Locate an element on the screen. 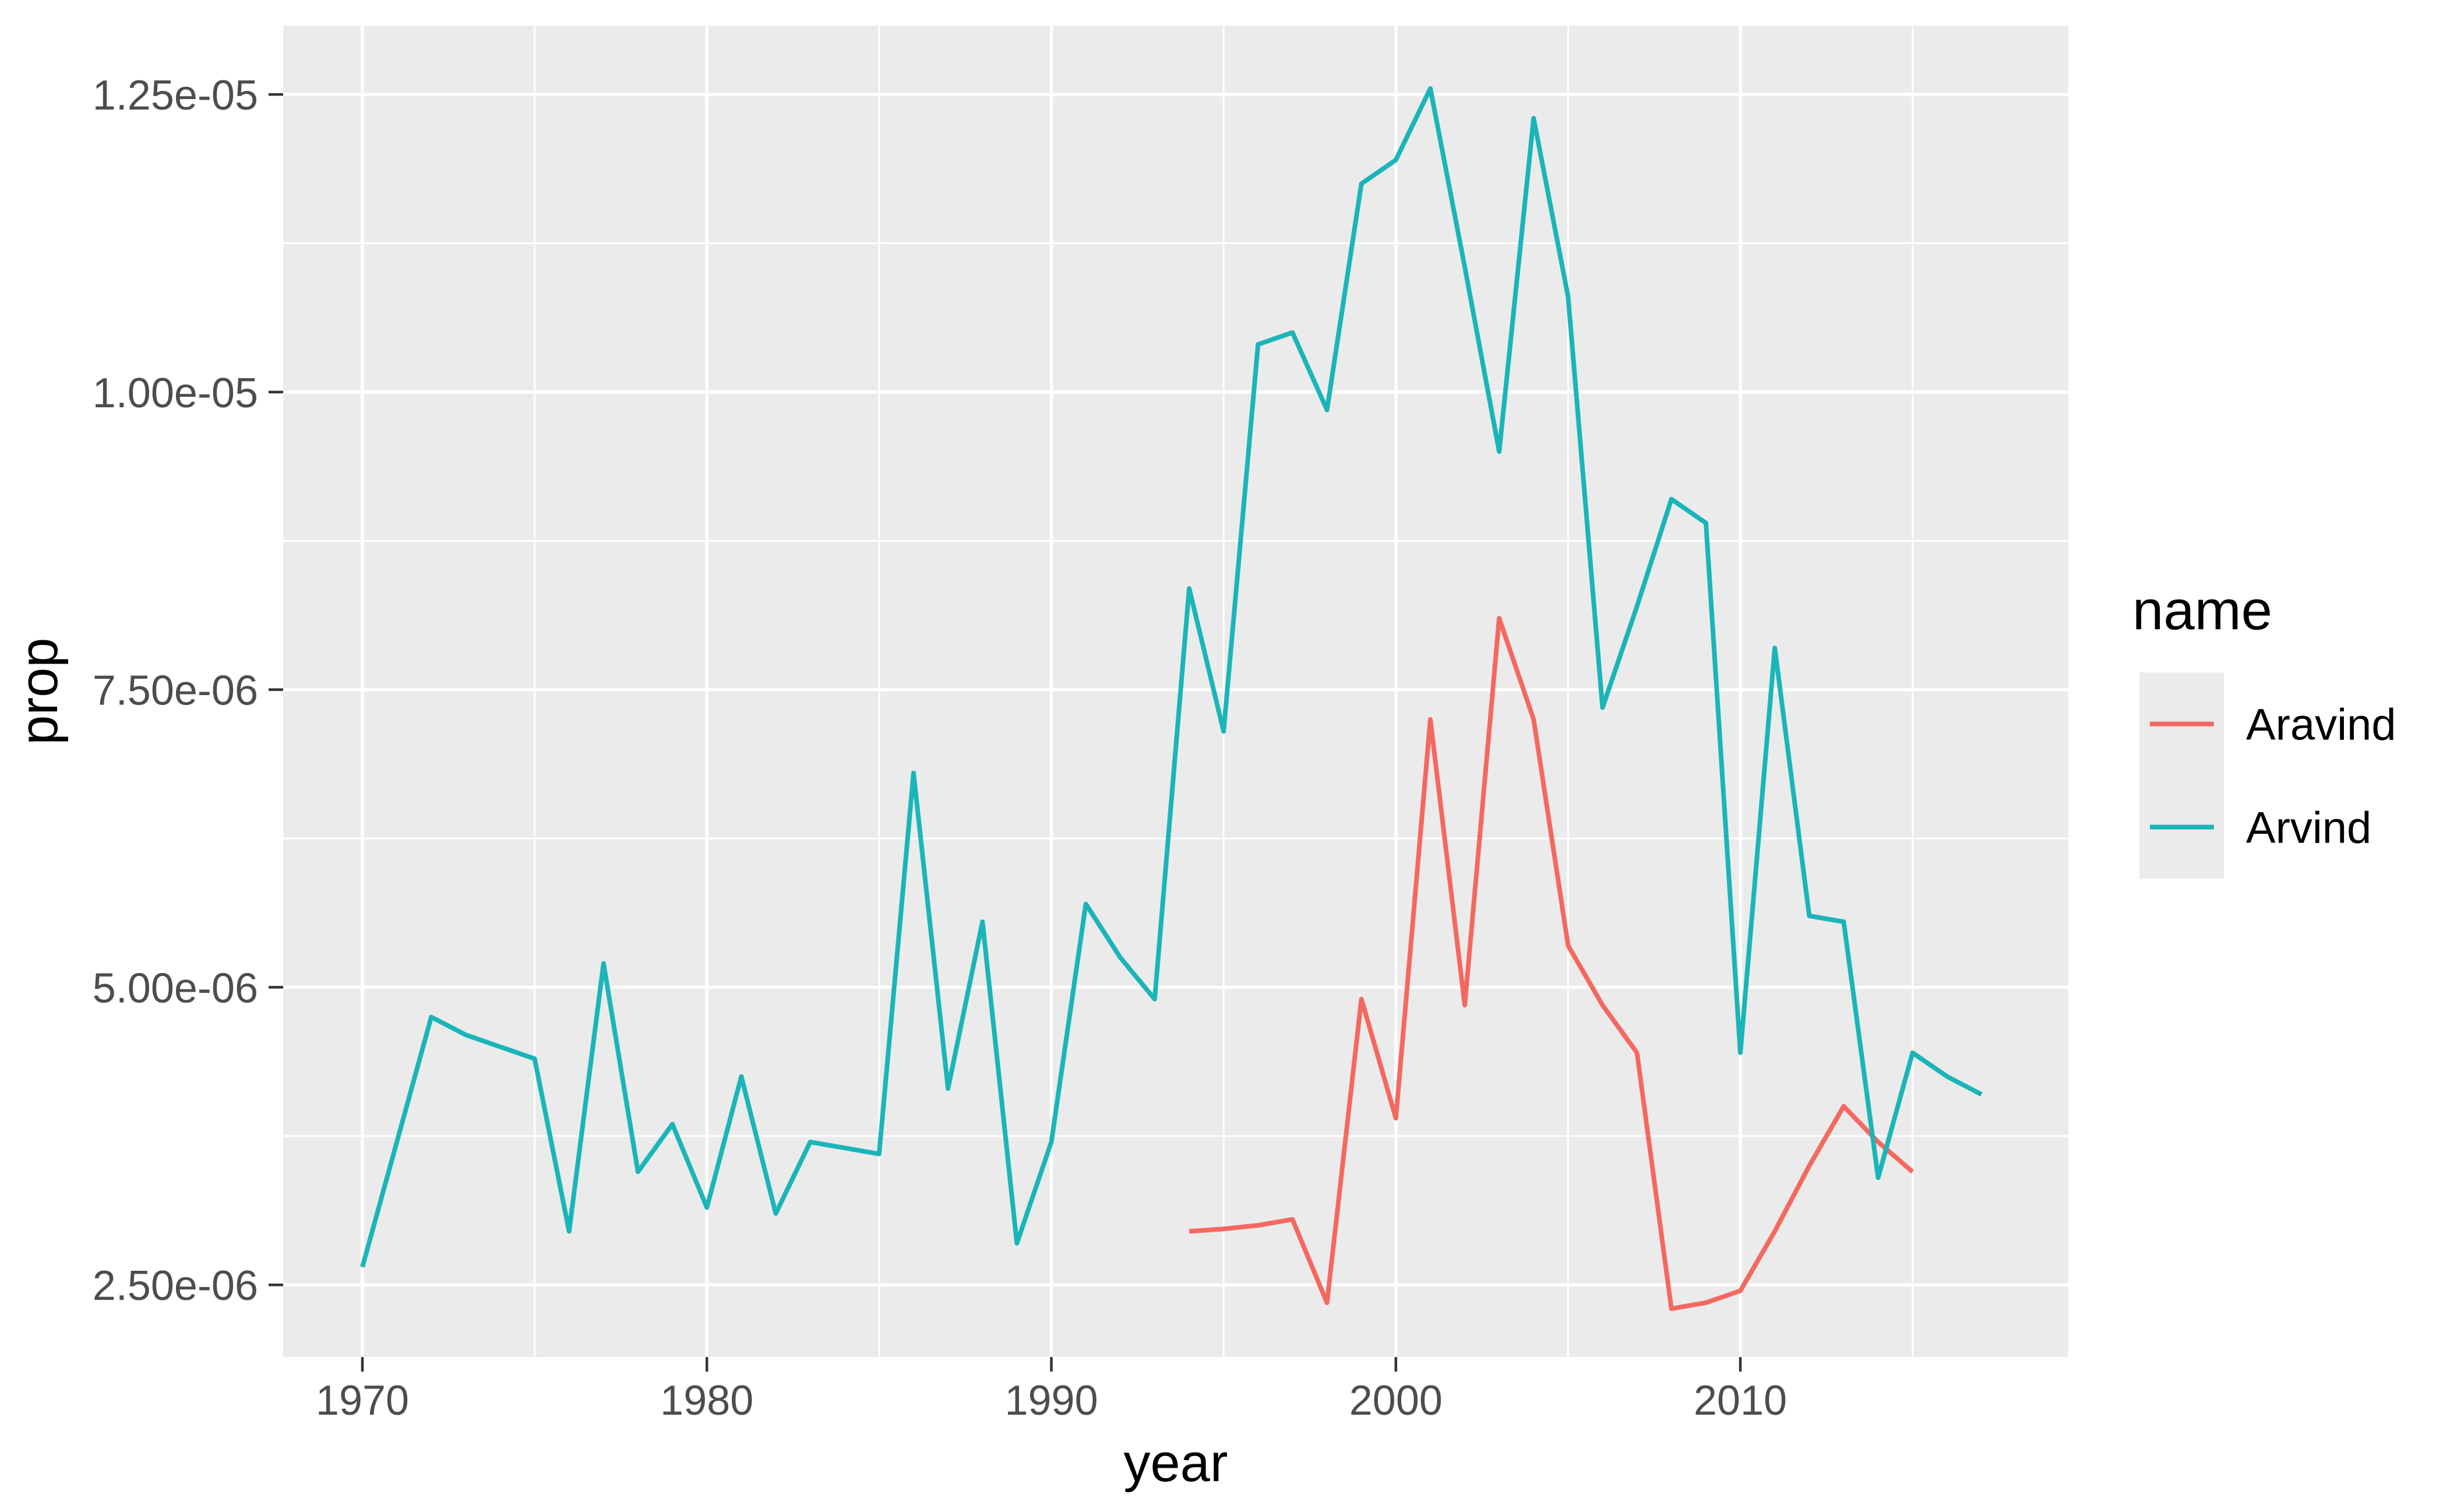  series-line-aravind is located at coordinates (1551, 964).